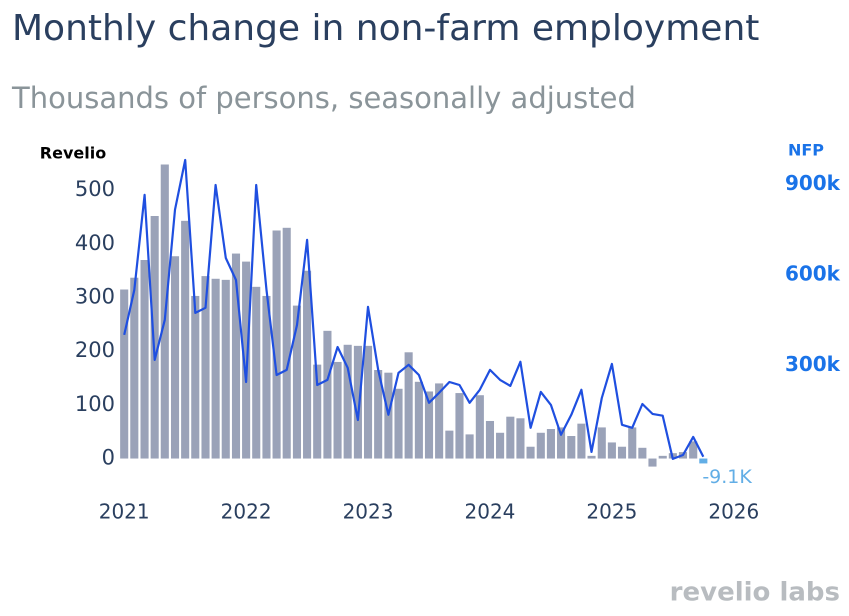  Describe the element at coordinates (95, 243) in the screenshot. I see `y-tick-label: 400` at that location.